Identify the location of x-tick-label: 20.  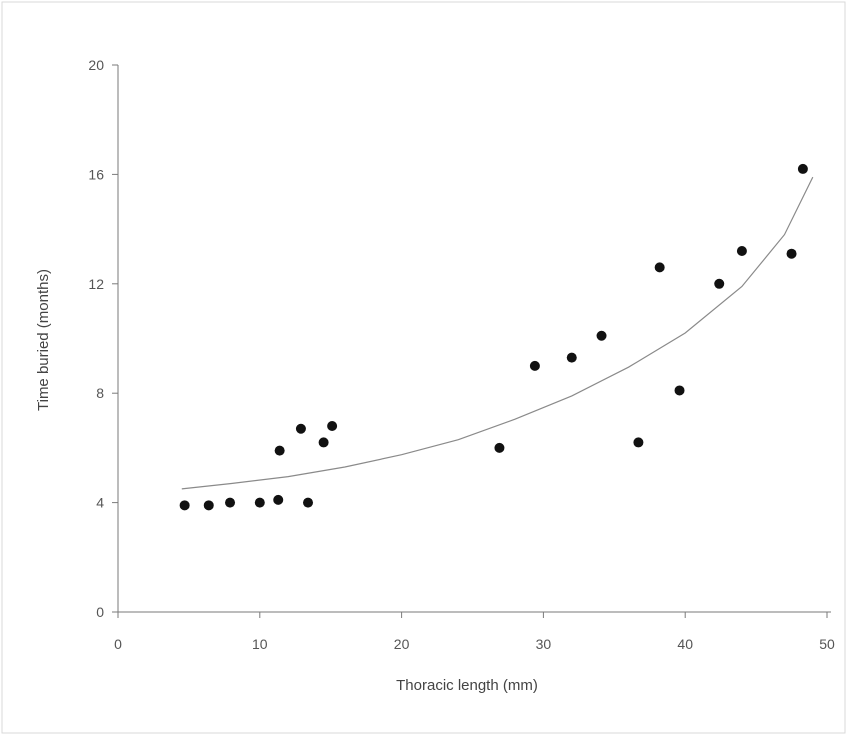
(402, 644).